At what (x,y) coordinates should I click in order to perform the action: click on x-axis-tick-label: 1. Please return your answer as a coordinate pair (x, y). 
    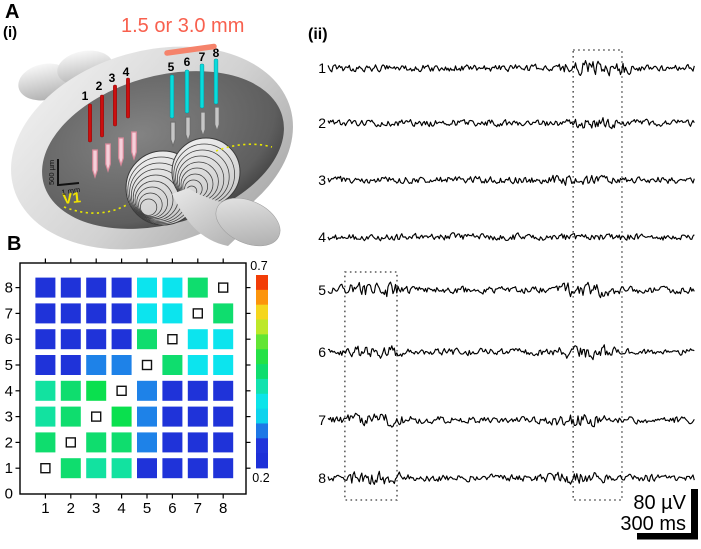
    Looking at the image, I should click on (45, 508).